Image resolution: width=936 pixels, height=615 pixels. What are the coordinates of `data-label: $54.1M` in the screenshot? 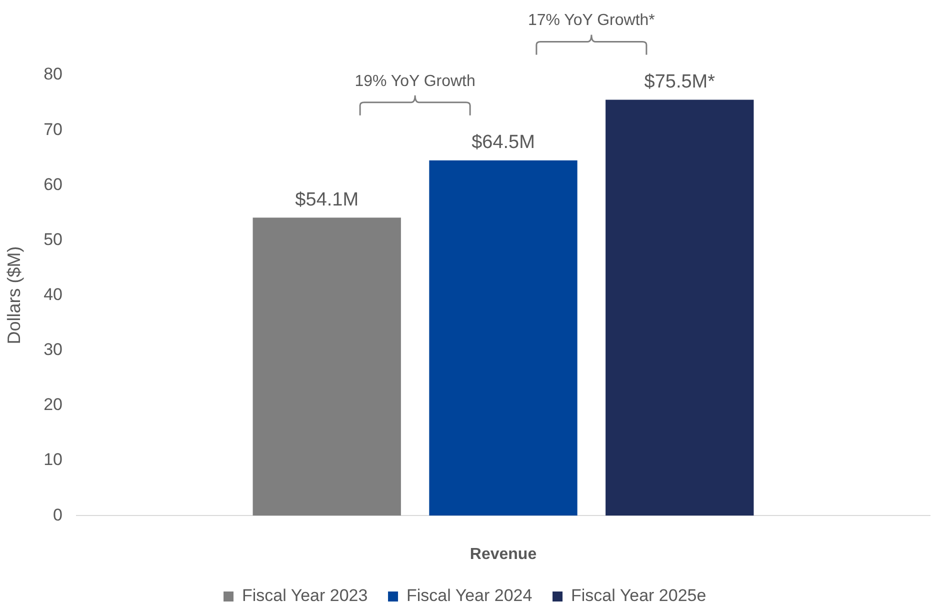 It's located at (327, 199).